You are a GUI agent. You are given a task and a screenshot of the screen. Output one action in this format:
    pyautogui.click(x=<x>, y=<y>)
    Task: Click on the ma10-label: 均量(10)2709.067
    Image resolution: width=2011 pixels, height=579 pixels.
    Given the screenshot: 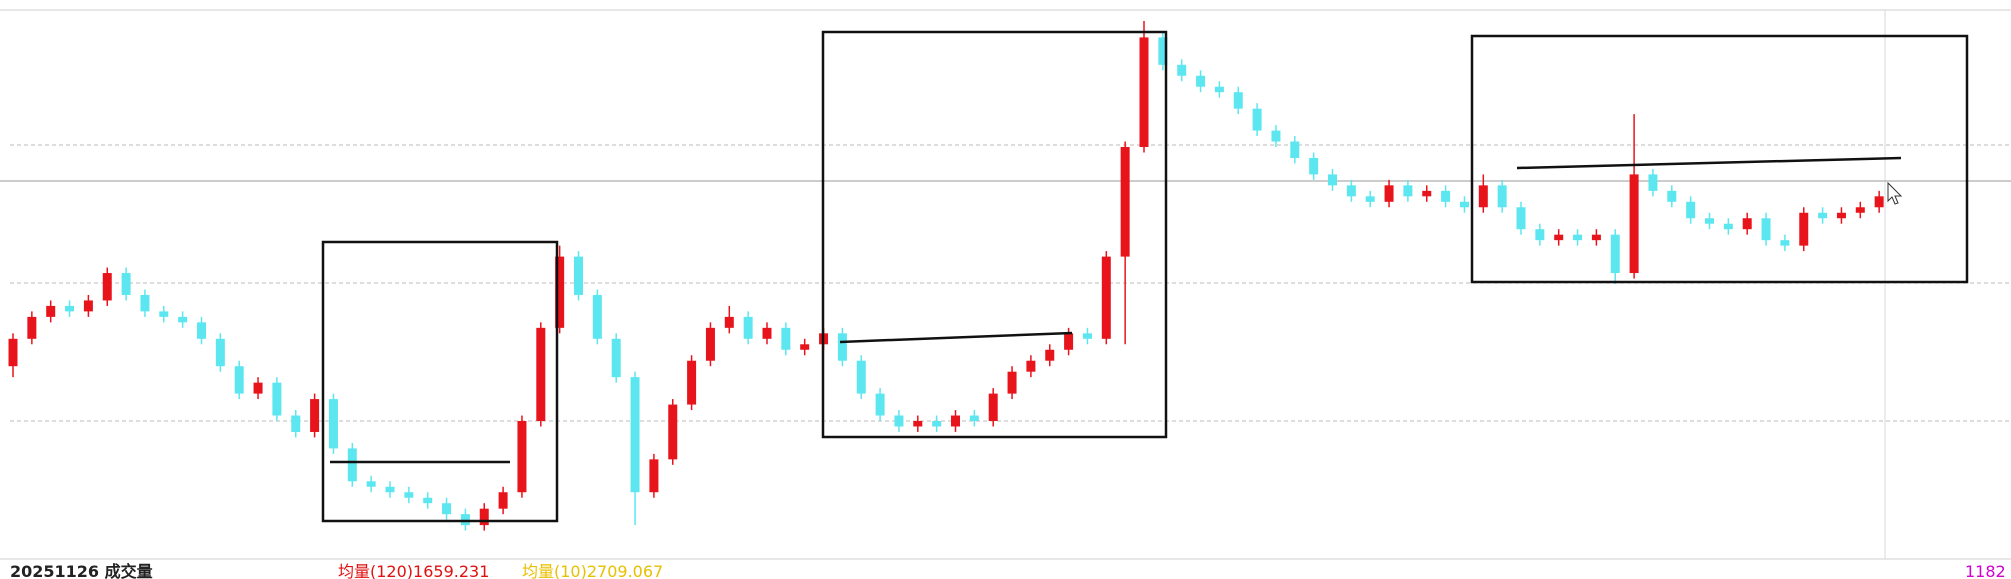 What is the action you would take?
    pyautogui.click(x=592, y=570)
    